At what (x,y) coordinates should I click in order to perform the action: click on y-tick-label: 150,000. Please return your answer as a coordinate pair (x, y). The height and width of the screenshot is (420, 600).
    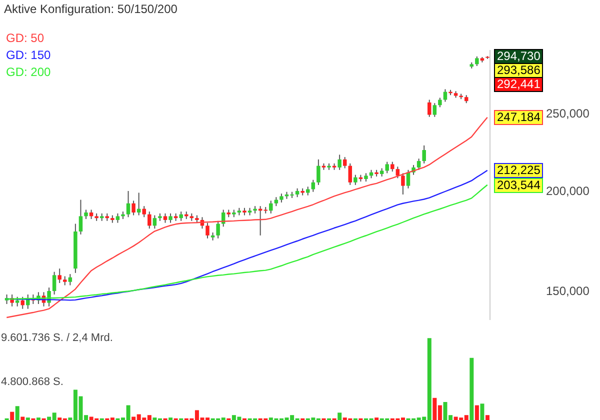
    Looking at the image, I should click on (568, 291).